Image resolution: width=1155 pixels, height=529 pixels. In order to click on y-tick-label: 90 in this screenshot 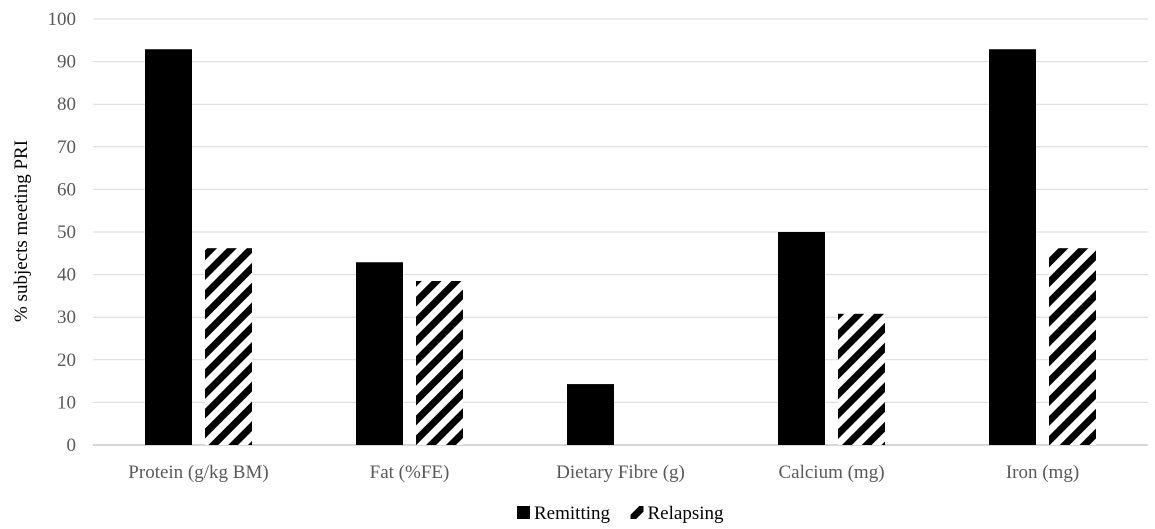, I will do `click(66, 62)`.